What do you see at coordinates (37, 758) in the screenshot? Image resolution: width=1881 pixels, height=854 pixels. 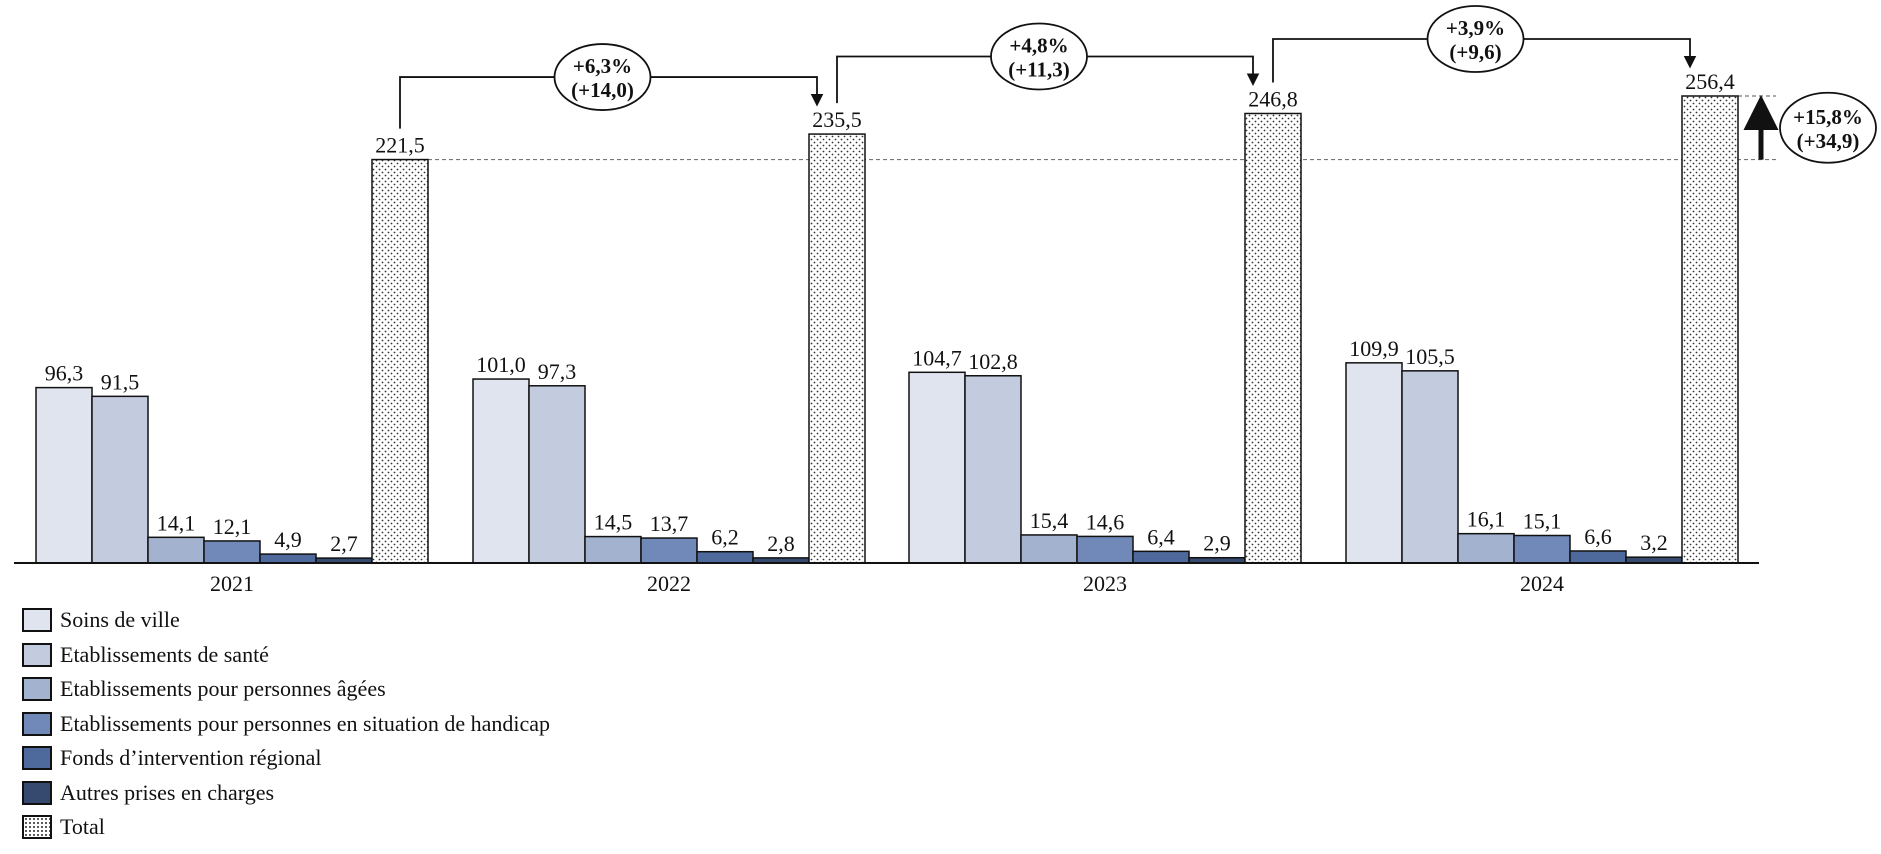 I see `legend-swatch-fonds-d-intervention-regional` at bounding box center [37, 758].